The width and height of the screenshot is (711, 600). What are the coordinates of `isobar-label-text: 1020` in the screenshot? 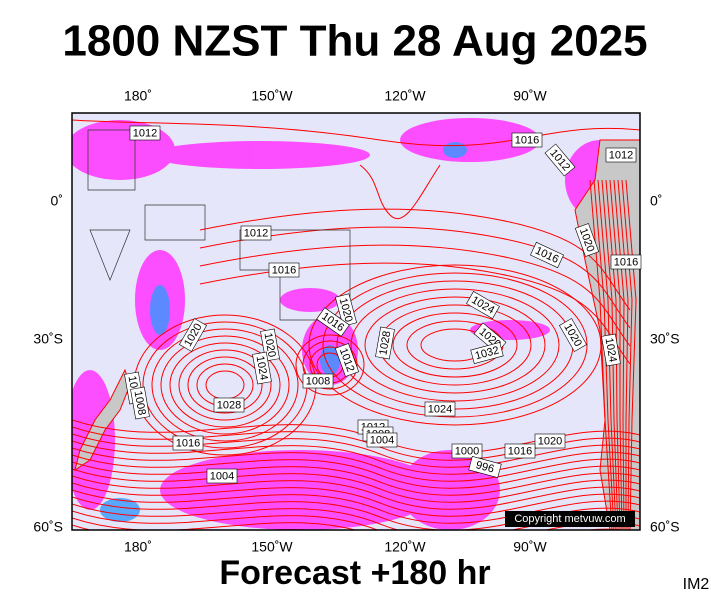 It's located at (270, 345).